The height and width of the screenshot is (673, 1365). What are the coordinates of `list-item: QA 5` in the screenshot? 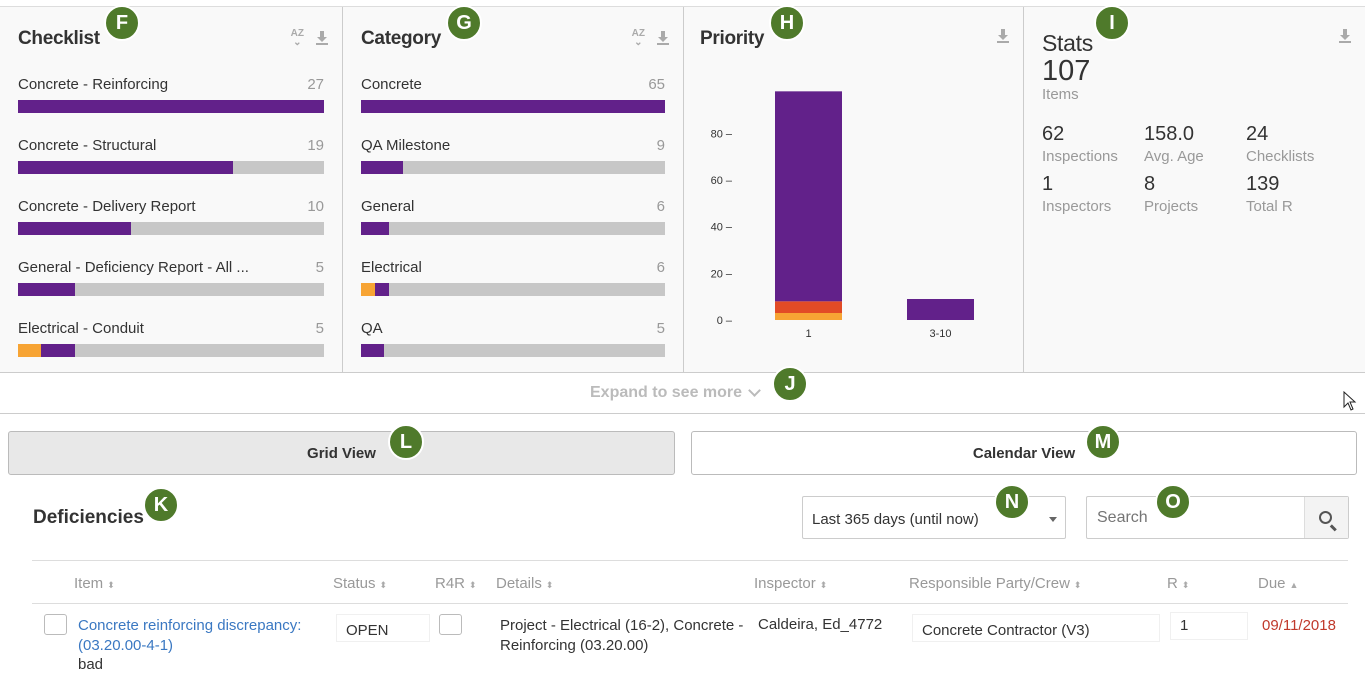 It's located at (513, 350).